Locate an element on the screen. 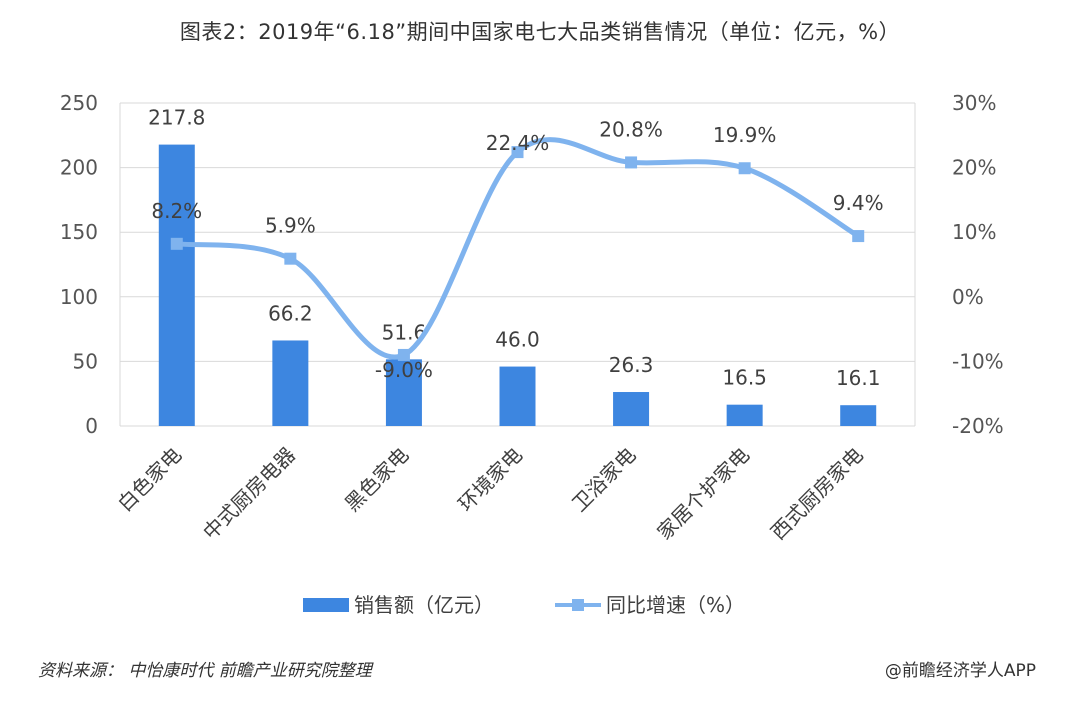 The image size is (1080, 706). left-tick-label: 200 is located at coordinates (79, 168).